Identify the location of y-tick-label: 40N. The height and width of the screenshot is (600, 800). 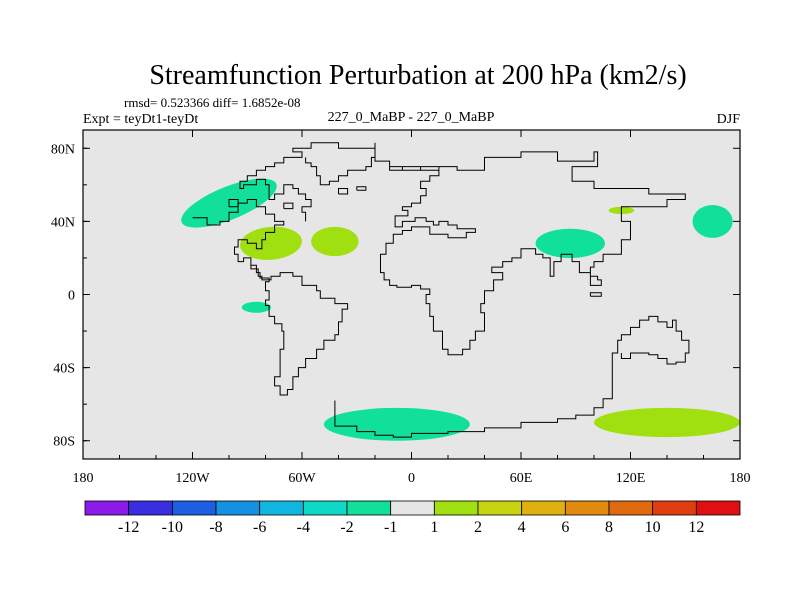
(63, 222).